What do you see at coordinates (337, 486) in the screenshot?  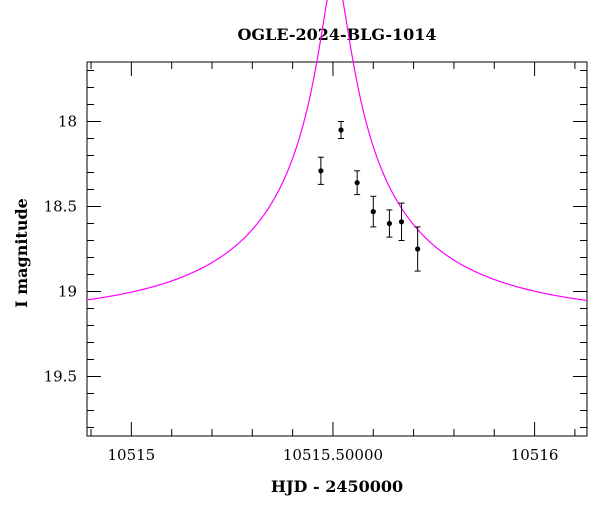 I see `x-axis-title: HJD - 2450000` at bounding box center [337, 486].